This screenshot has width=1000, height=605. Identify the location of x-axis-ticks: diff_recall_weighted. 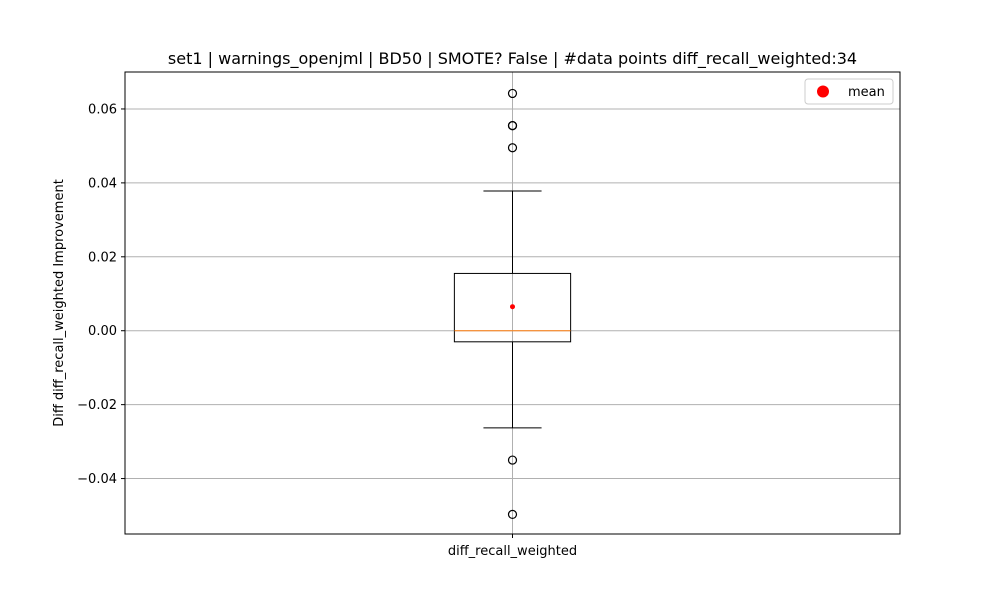
(512, 546).